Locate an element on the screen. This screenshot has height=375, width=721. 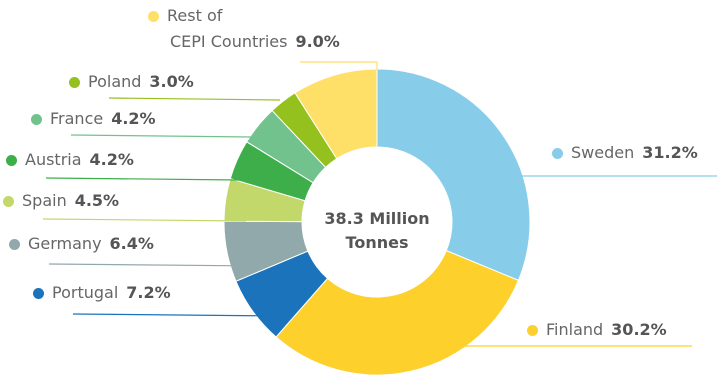
slice-finland is located at coordinates (397, 312).